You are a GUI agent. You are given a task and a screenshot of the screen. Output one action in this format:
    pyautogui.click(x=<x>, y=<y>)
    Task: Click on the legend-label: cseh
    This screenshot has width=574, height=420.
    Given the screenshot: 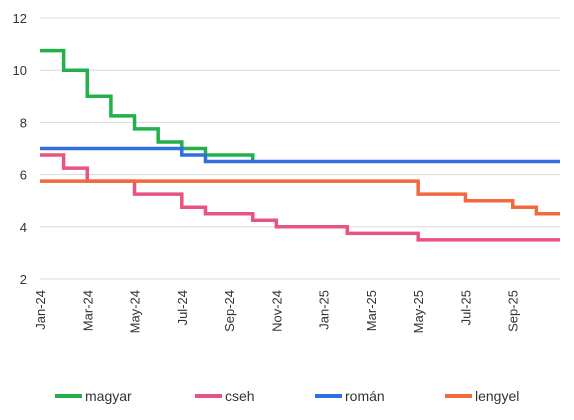 What is the action you would take?
    pyautogui.click(x=240, y=396)
    